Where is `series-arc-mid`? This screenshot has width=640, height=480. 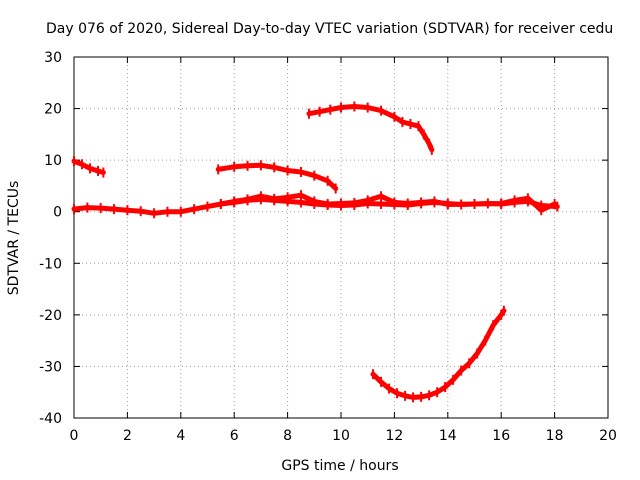
series-arc-mid is located at coordinates (277, 177).